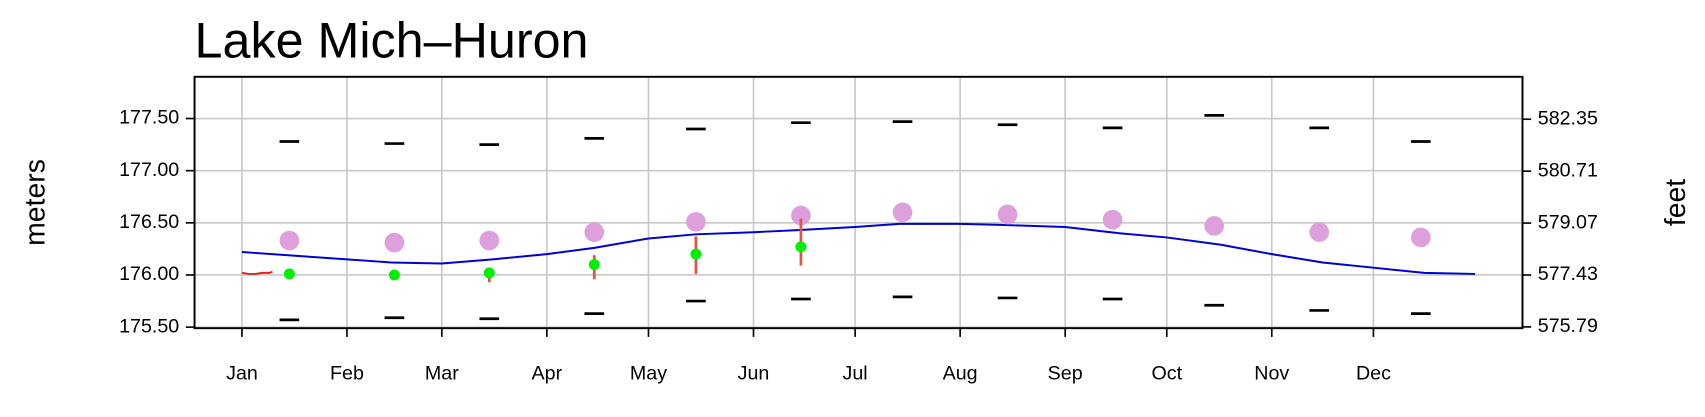 This screenshot has width=1705, height=417. What do you see at coordinates (855, 373) in the screenshot?
I see `x-tick-label: Jul` at bounding box center [855, 373].